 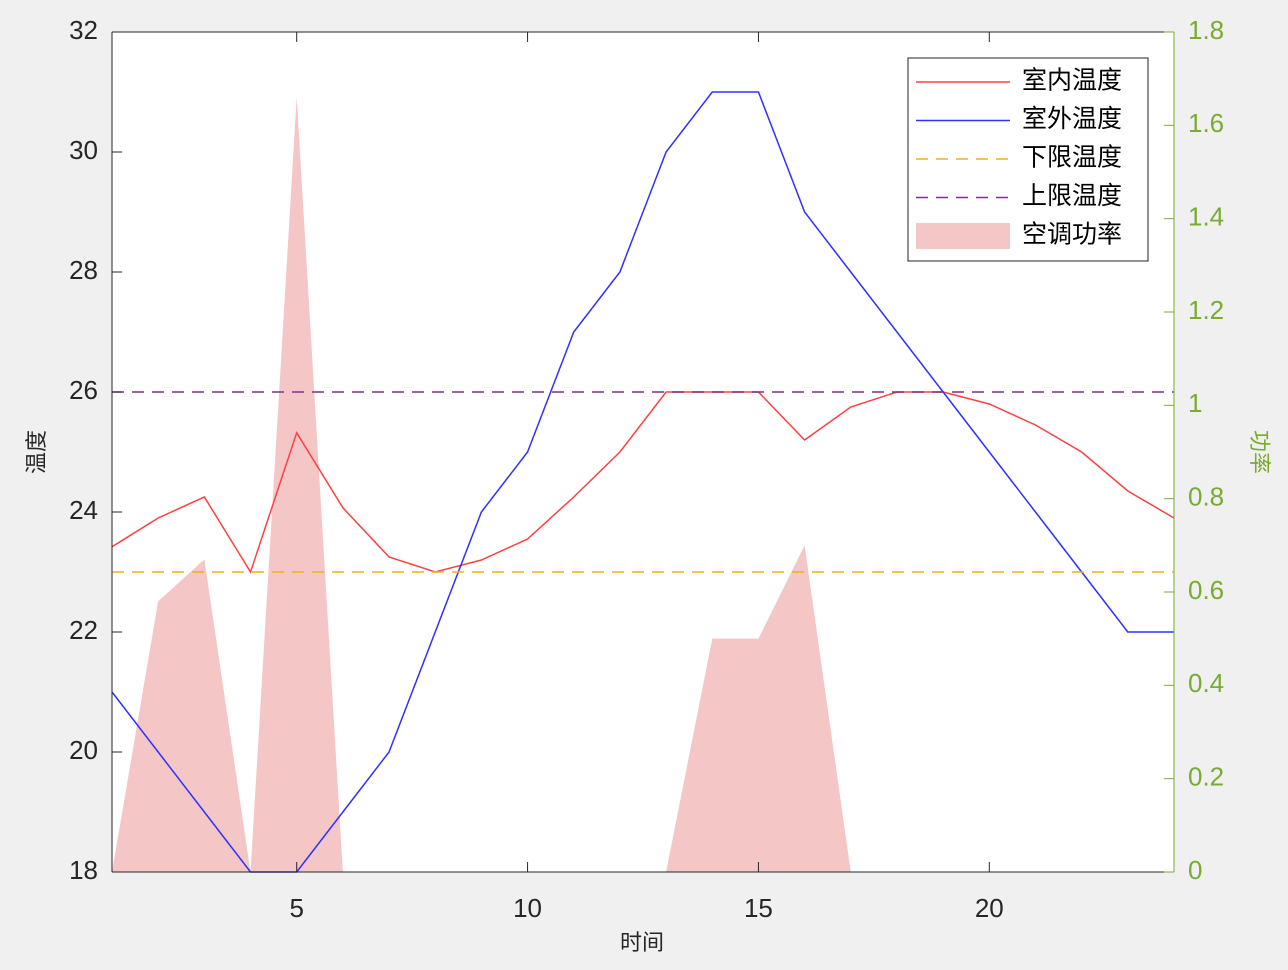 What do you see at coordinates (1259, 452) in the screenshot?
I see `y2-axis-label: 功率` at bounding box center [1259, 452].